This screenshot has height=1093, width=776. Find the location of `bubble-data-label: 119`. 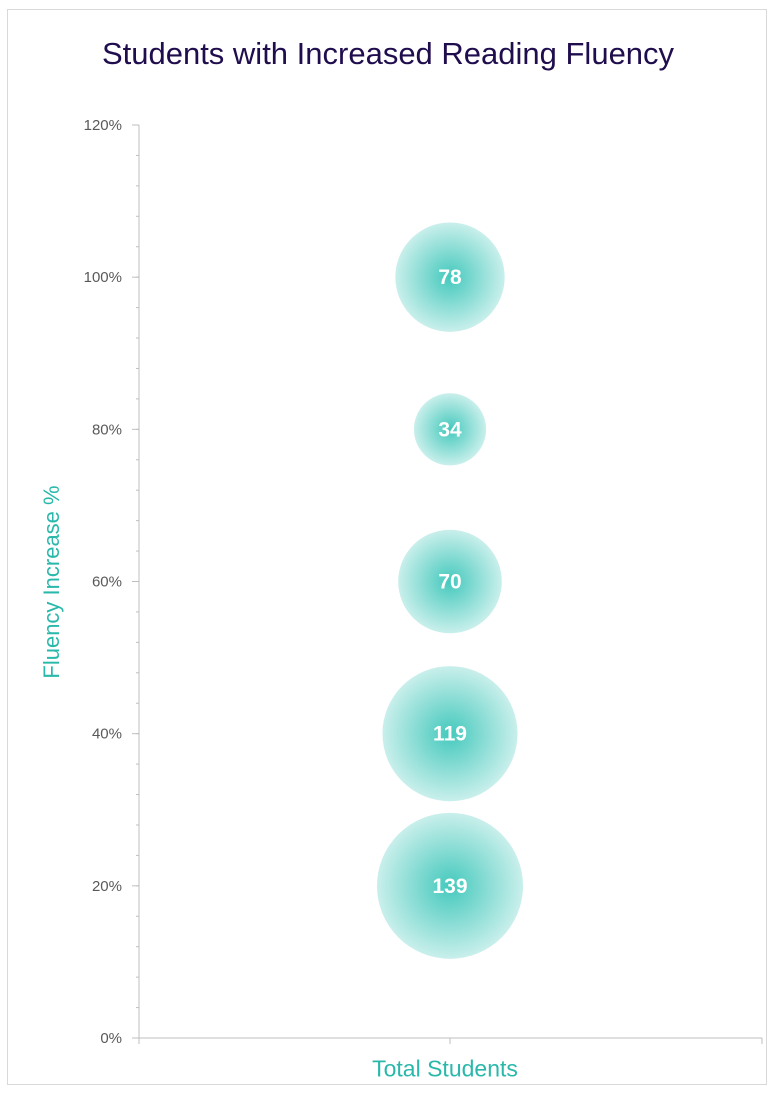

bubble-data-label: 119 is located at coordinates (450, 734).